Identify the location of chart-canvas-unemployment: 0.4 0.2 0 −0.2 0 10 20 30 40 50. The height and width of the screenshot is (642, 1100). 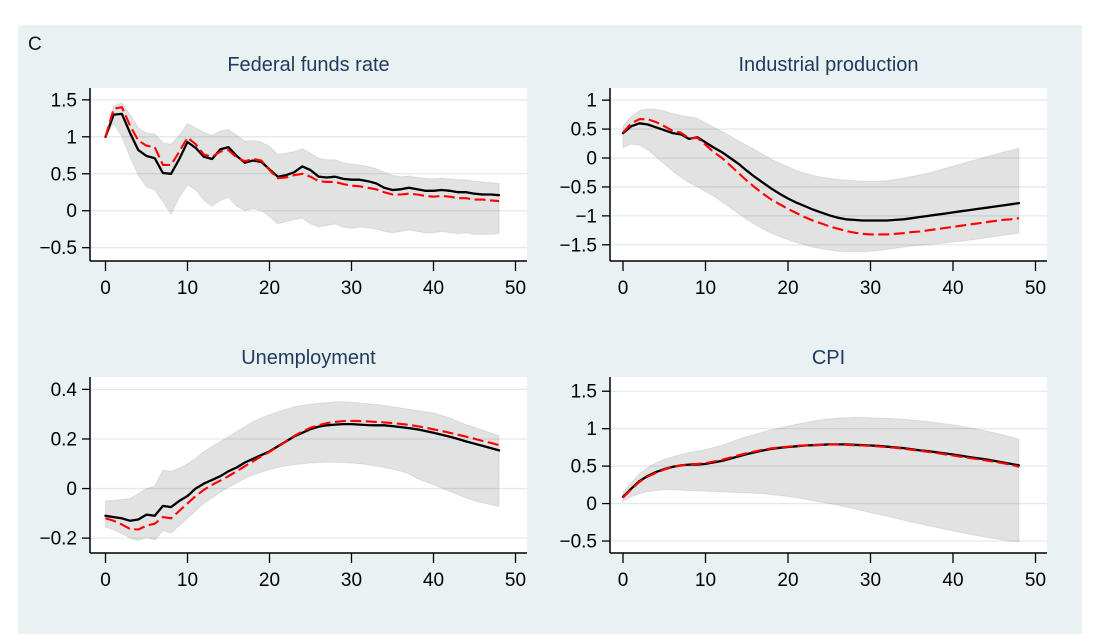
(283, 484).